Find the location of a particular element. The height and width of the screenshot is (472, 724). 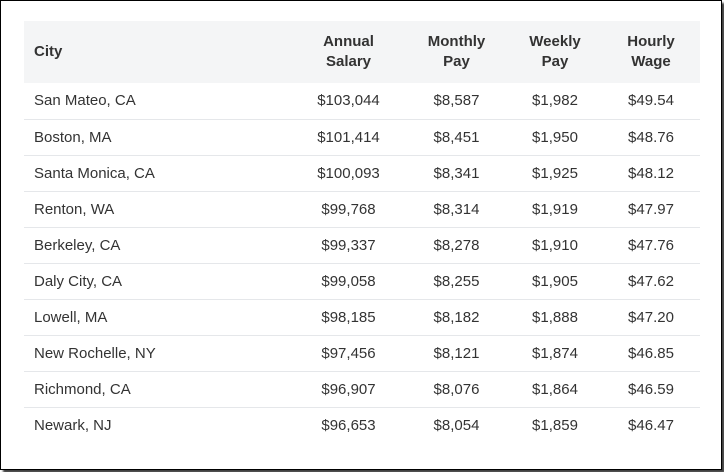

header-hourly-line1: Hourly is located at coordinates (651, 41).